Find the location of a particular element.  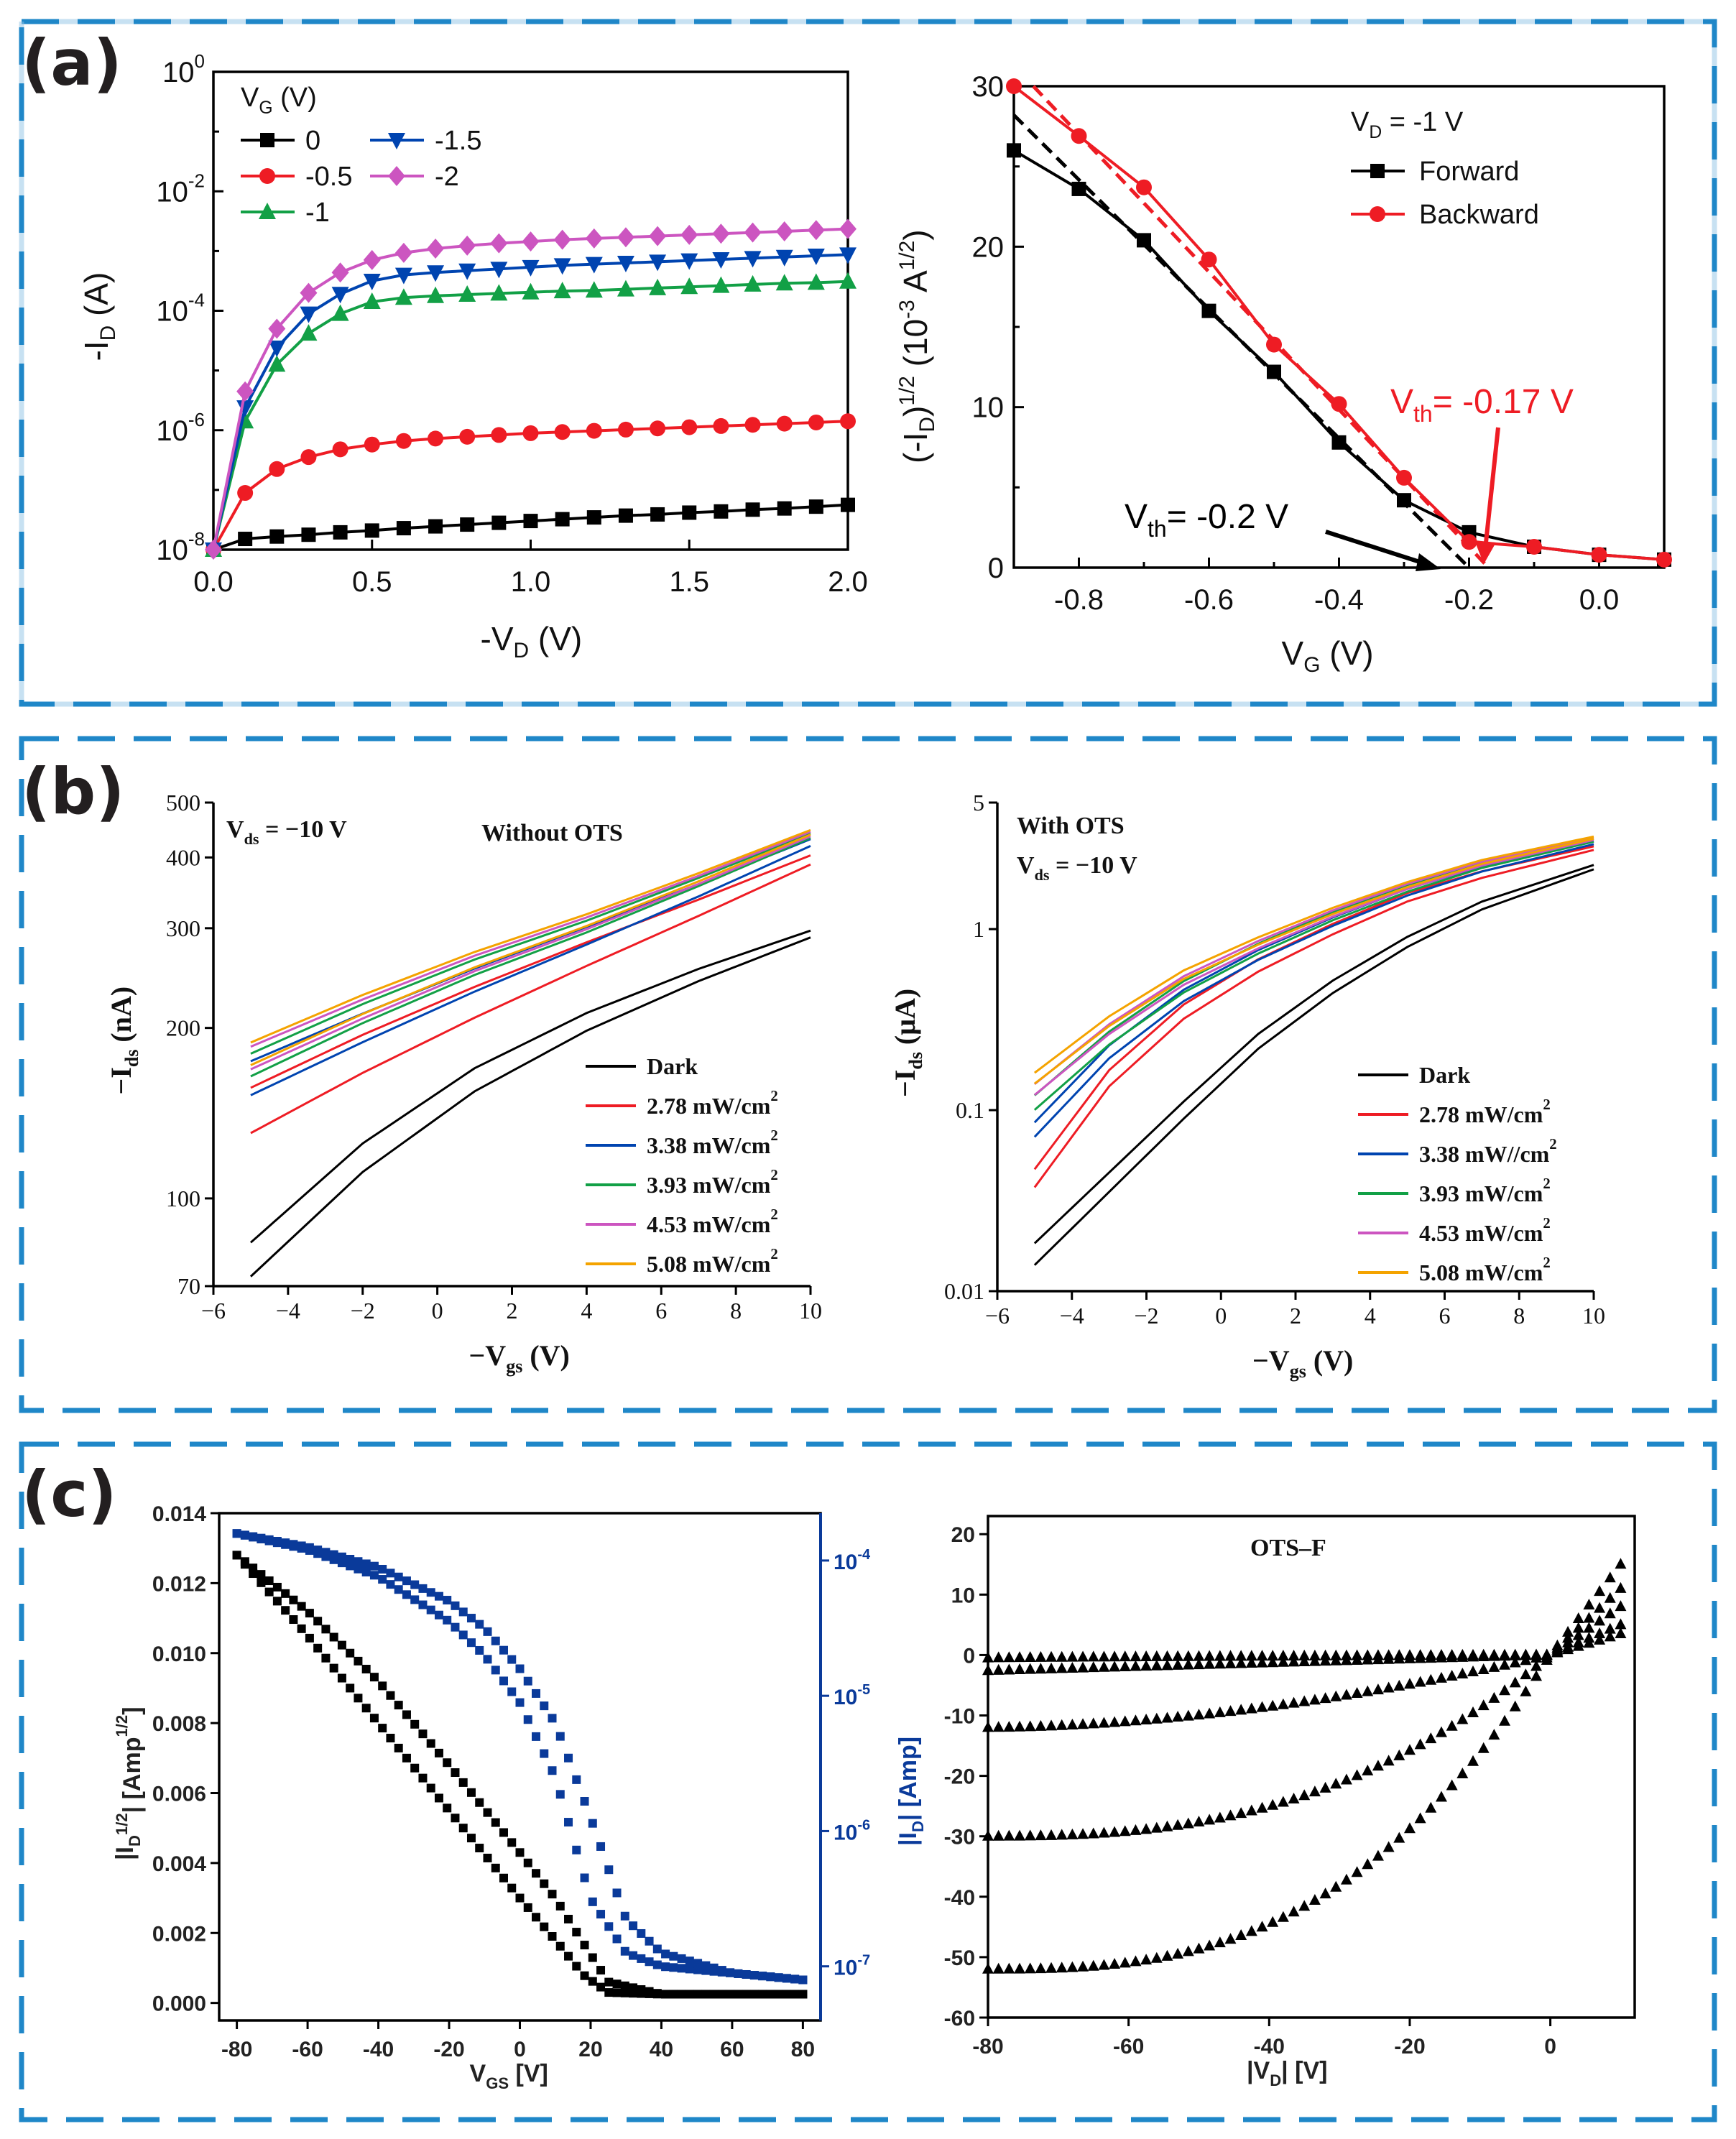

chart-b2-legend-label: 3.38 mW//cm2 is located at coordinates (1488, 1151).